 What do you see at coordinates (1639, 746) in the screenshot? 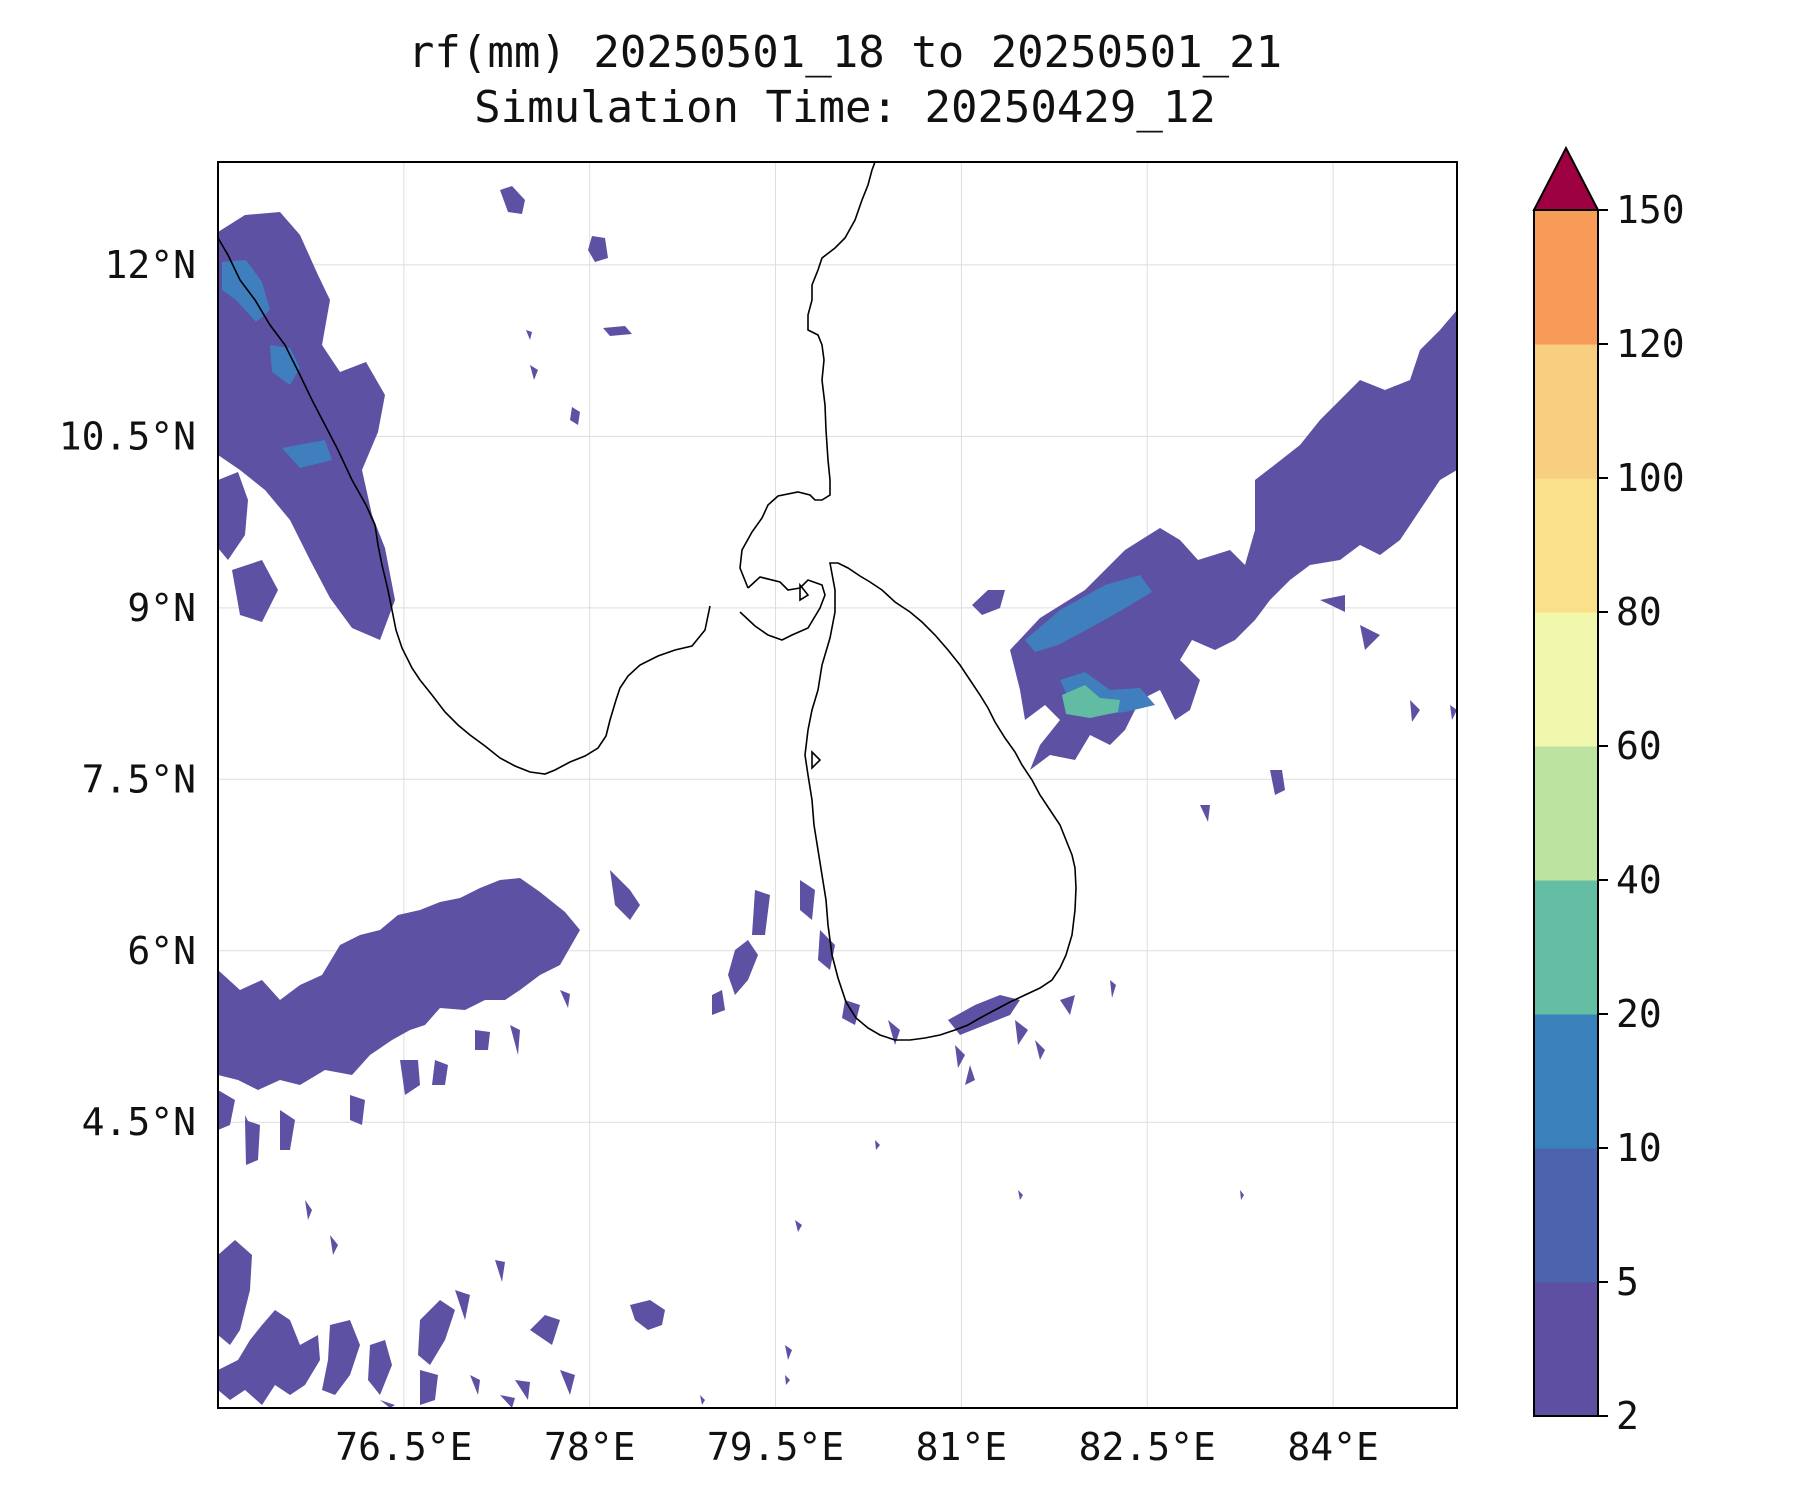
I see `colorbar-tick-label: 60` at bounding box center [1639, 746].